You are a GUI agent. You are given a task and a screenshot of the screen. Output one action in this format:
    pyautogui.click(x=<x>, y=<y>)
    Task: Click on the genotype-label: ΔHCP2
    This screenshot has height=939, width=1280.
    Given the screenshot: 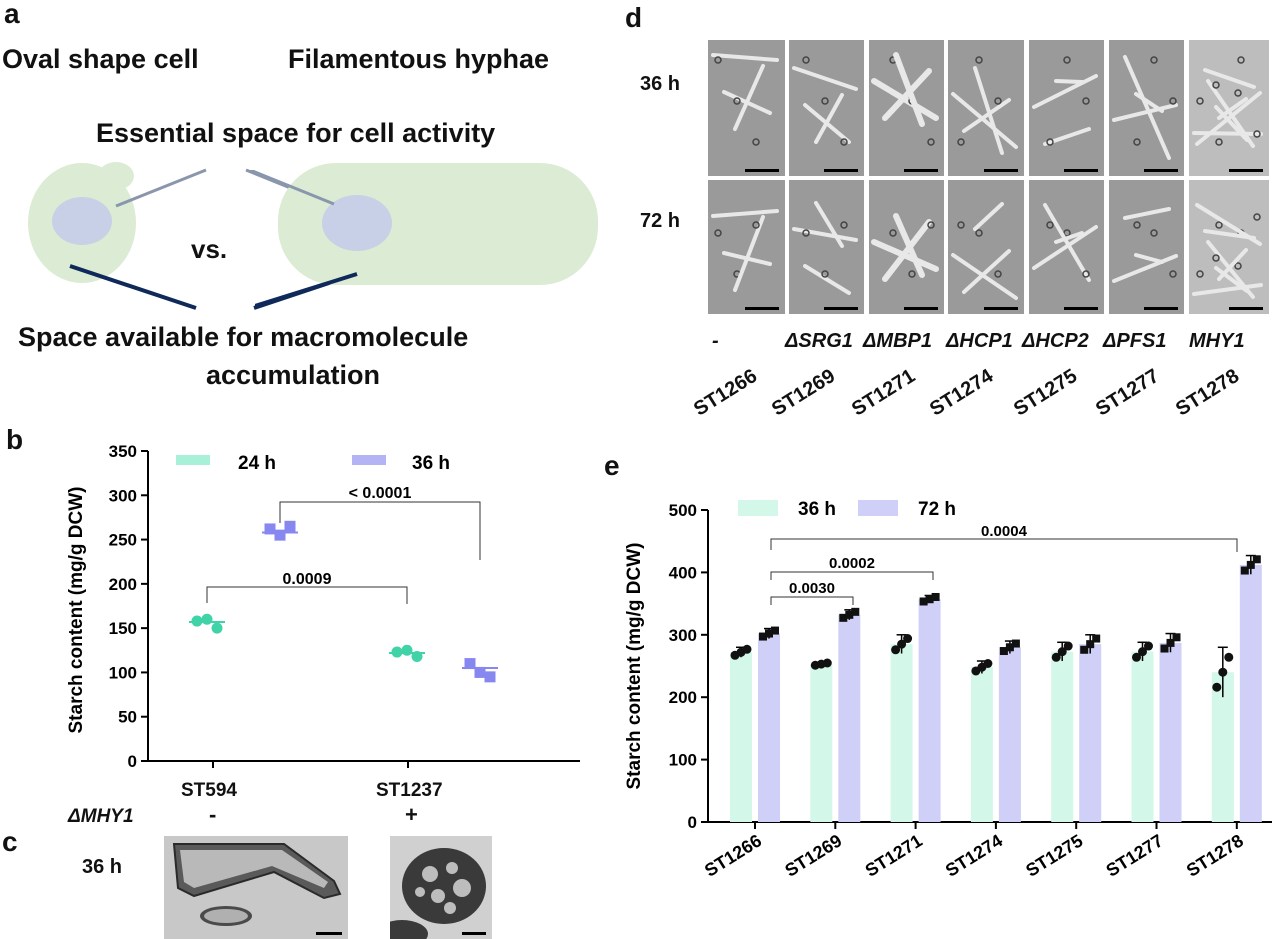 What is the action you would take?
    pyautogui.click(x=1055, y=341)
    